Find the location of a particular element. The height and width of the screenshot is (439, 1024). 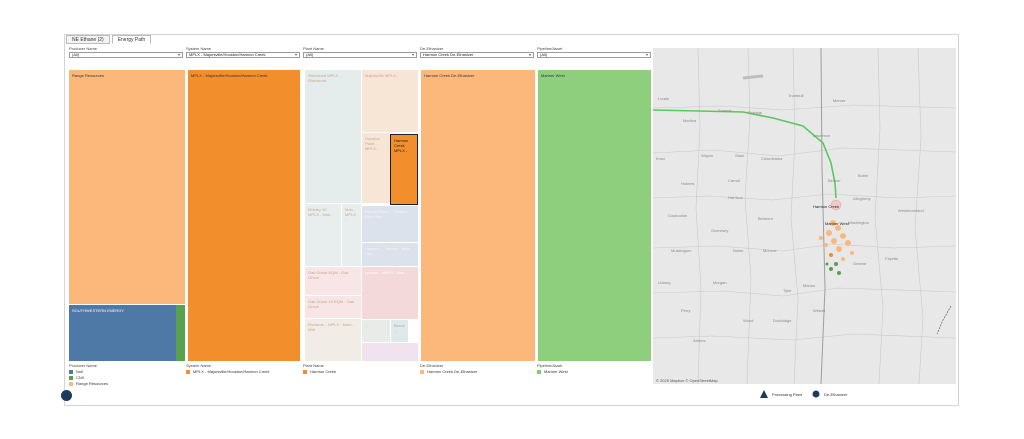

system-treemap: MPLX - Majorsville/Houston/Harmon Creek is located at coordinates (244, 215).